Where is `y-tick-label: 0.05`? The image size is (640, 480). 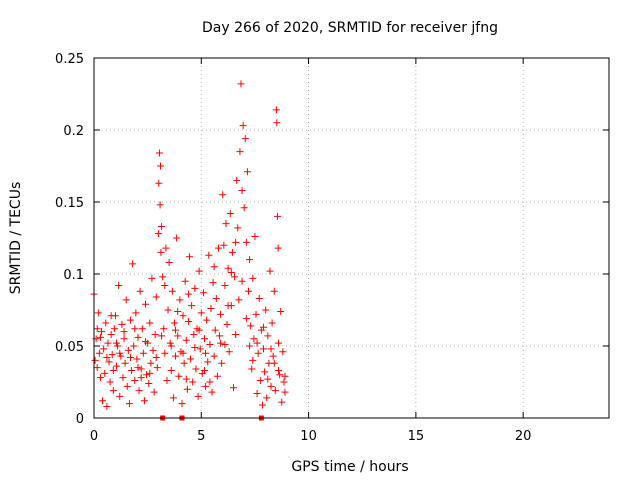 y-tick-label: 0.05 is located at coordinates (69, 347).